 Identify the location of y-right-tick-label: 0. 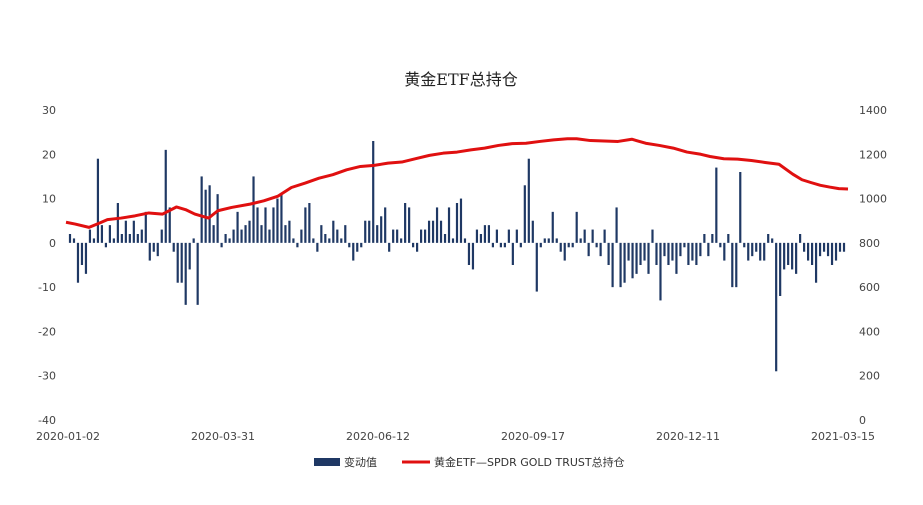
(862, 420).